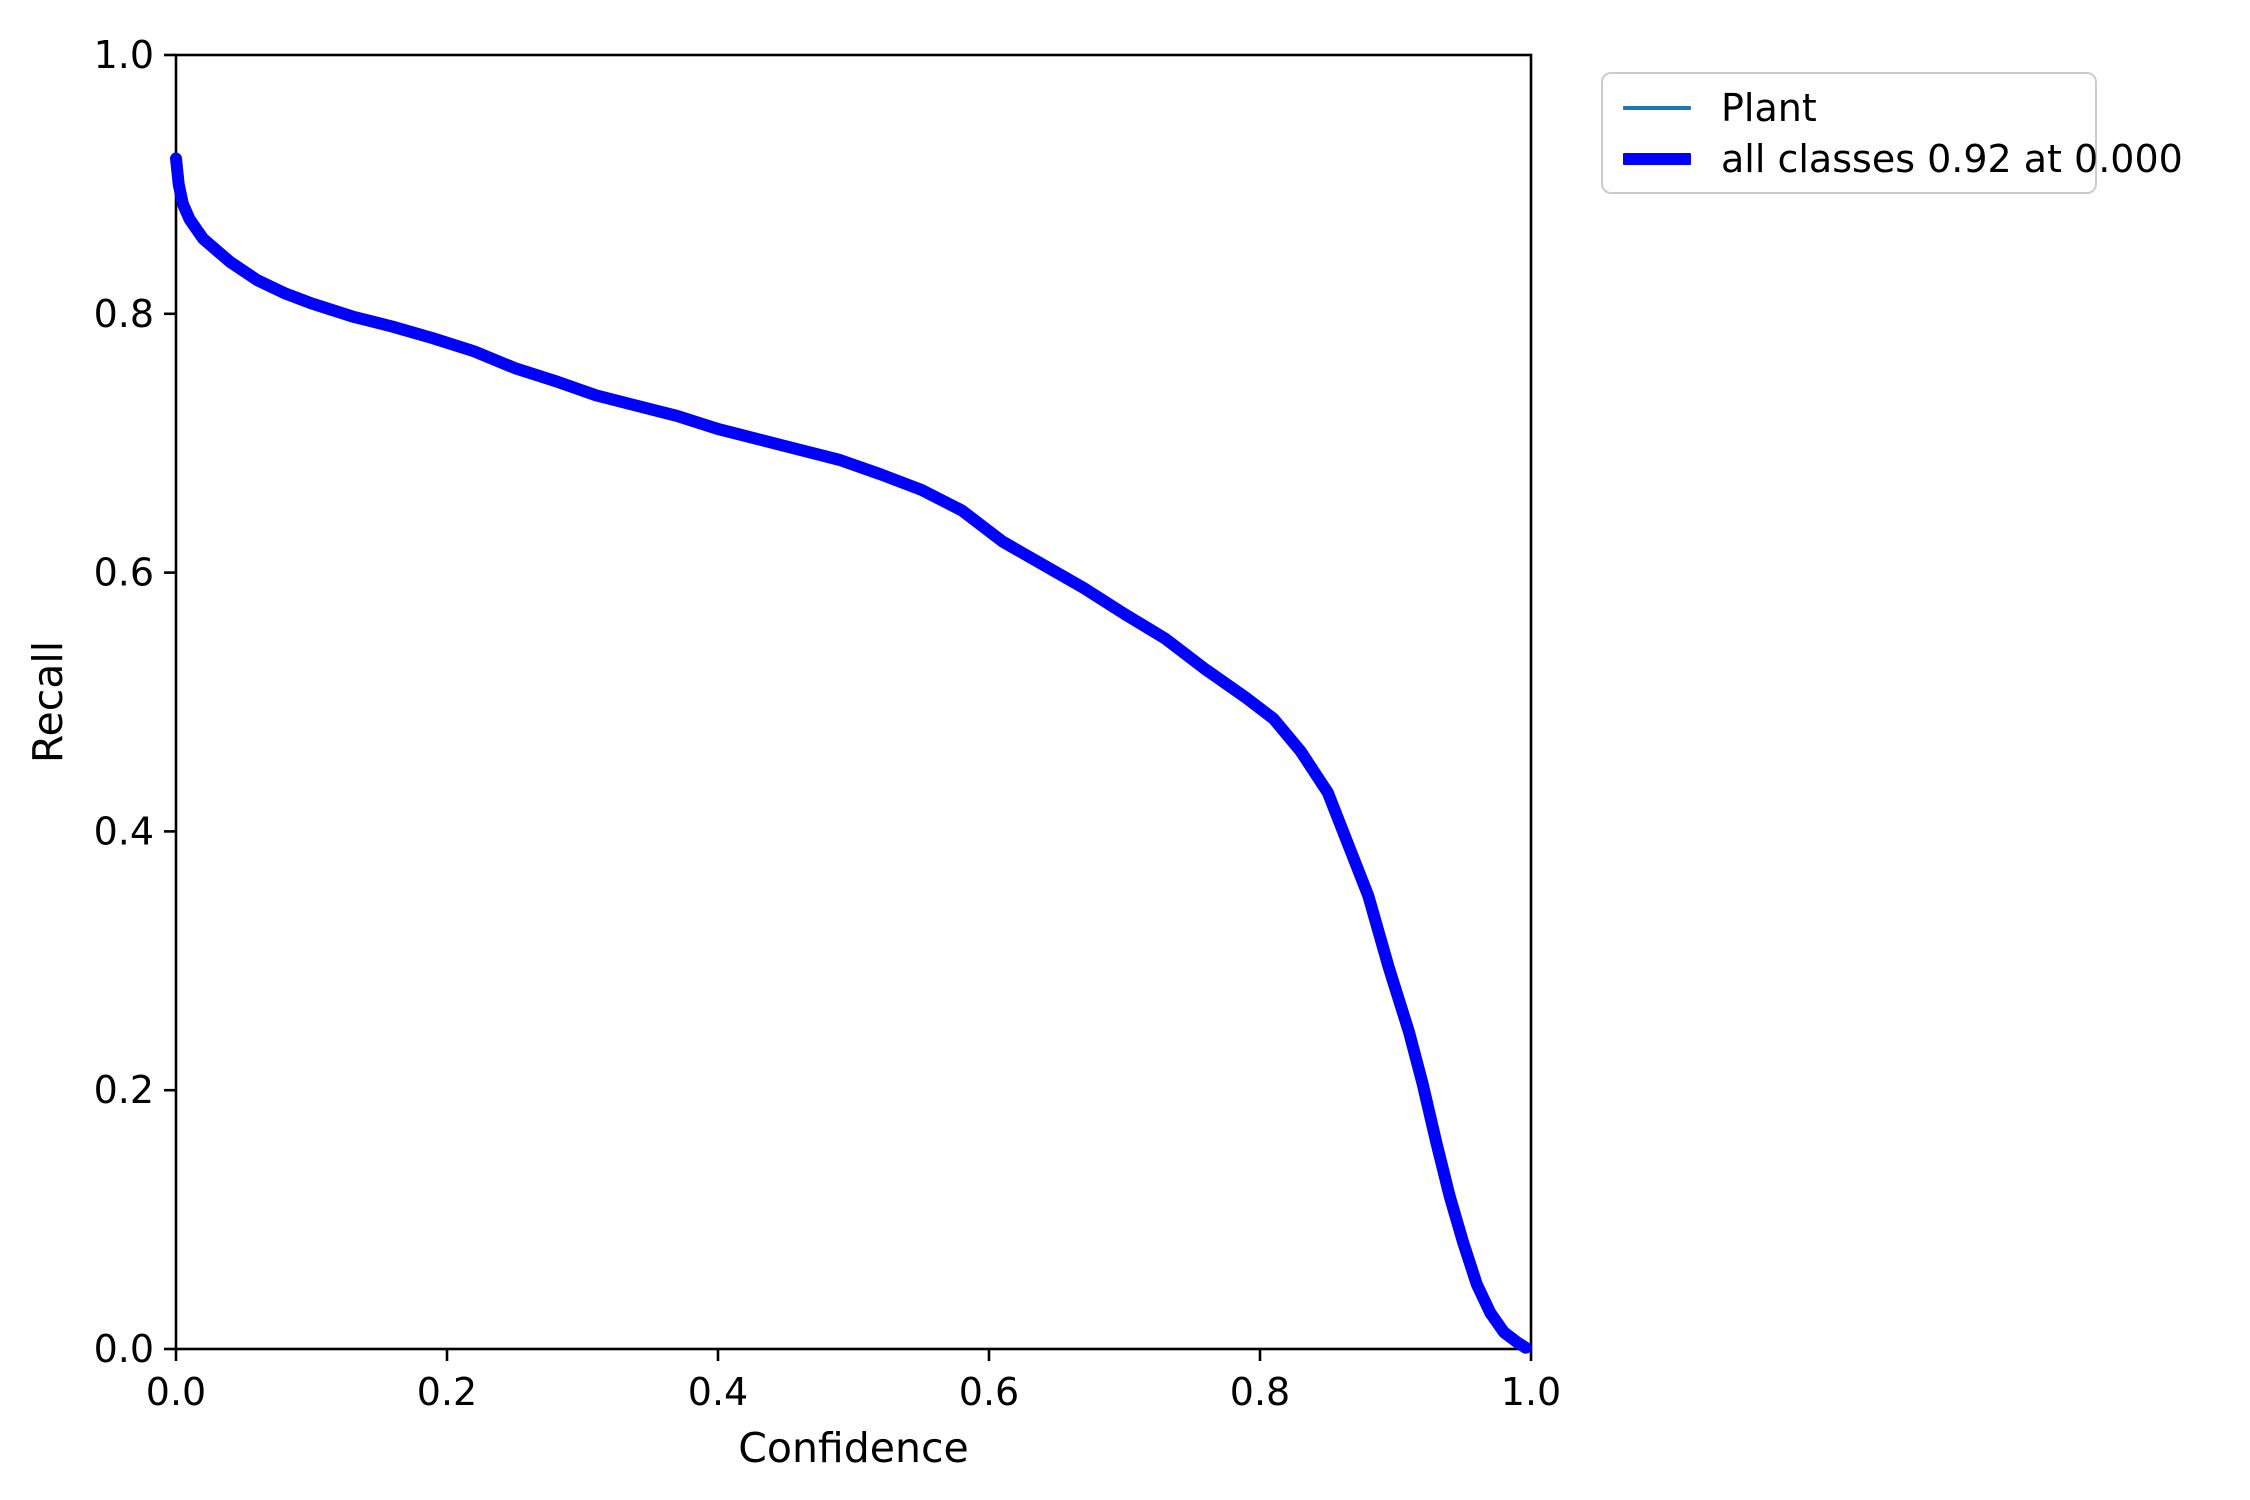  What do you see at coordinates (1769, 107) in the screenshot?
I see `legend-label-plant: Plant` at bounding box center [1769, 107].